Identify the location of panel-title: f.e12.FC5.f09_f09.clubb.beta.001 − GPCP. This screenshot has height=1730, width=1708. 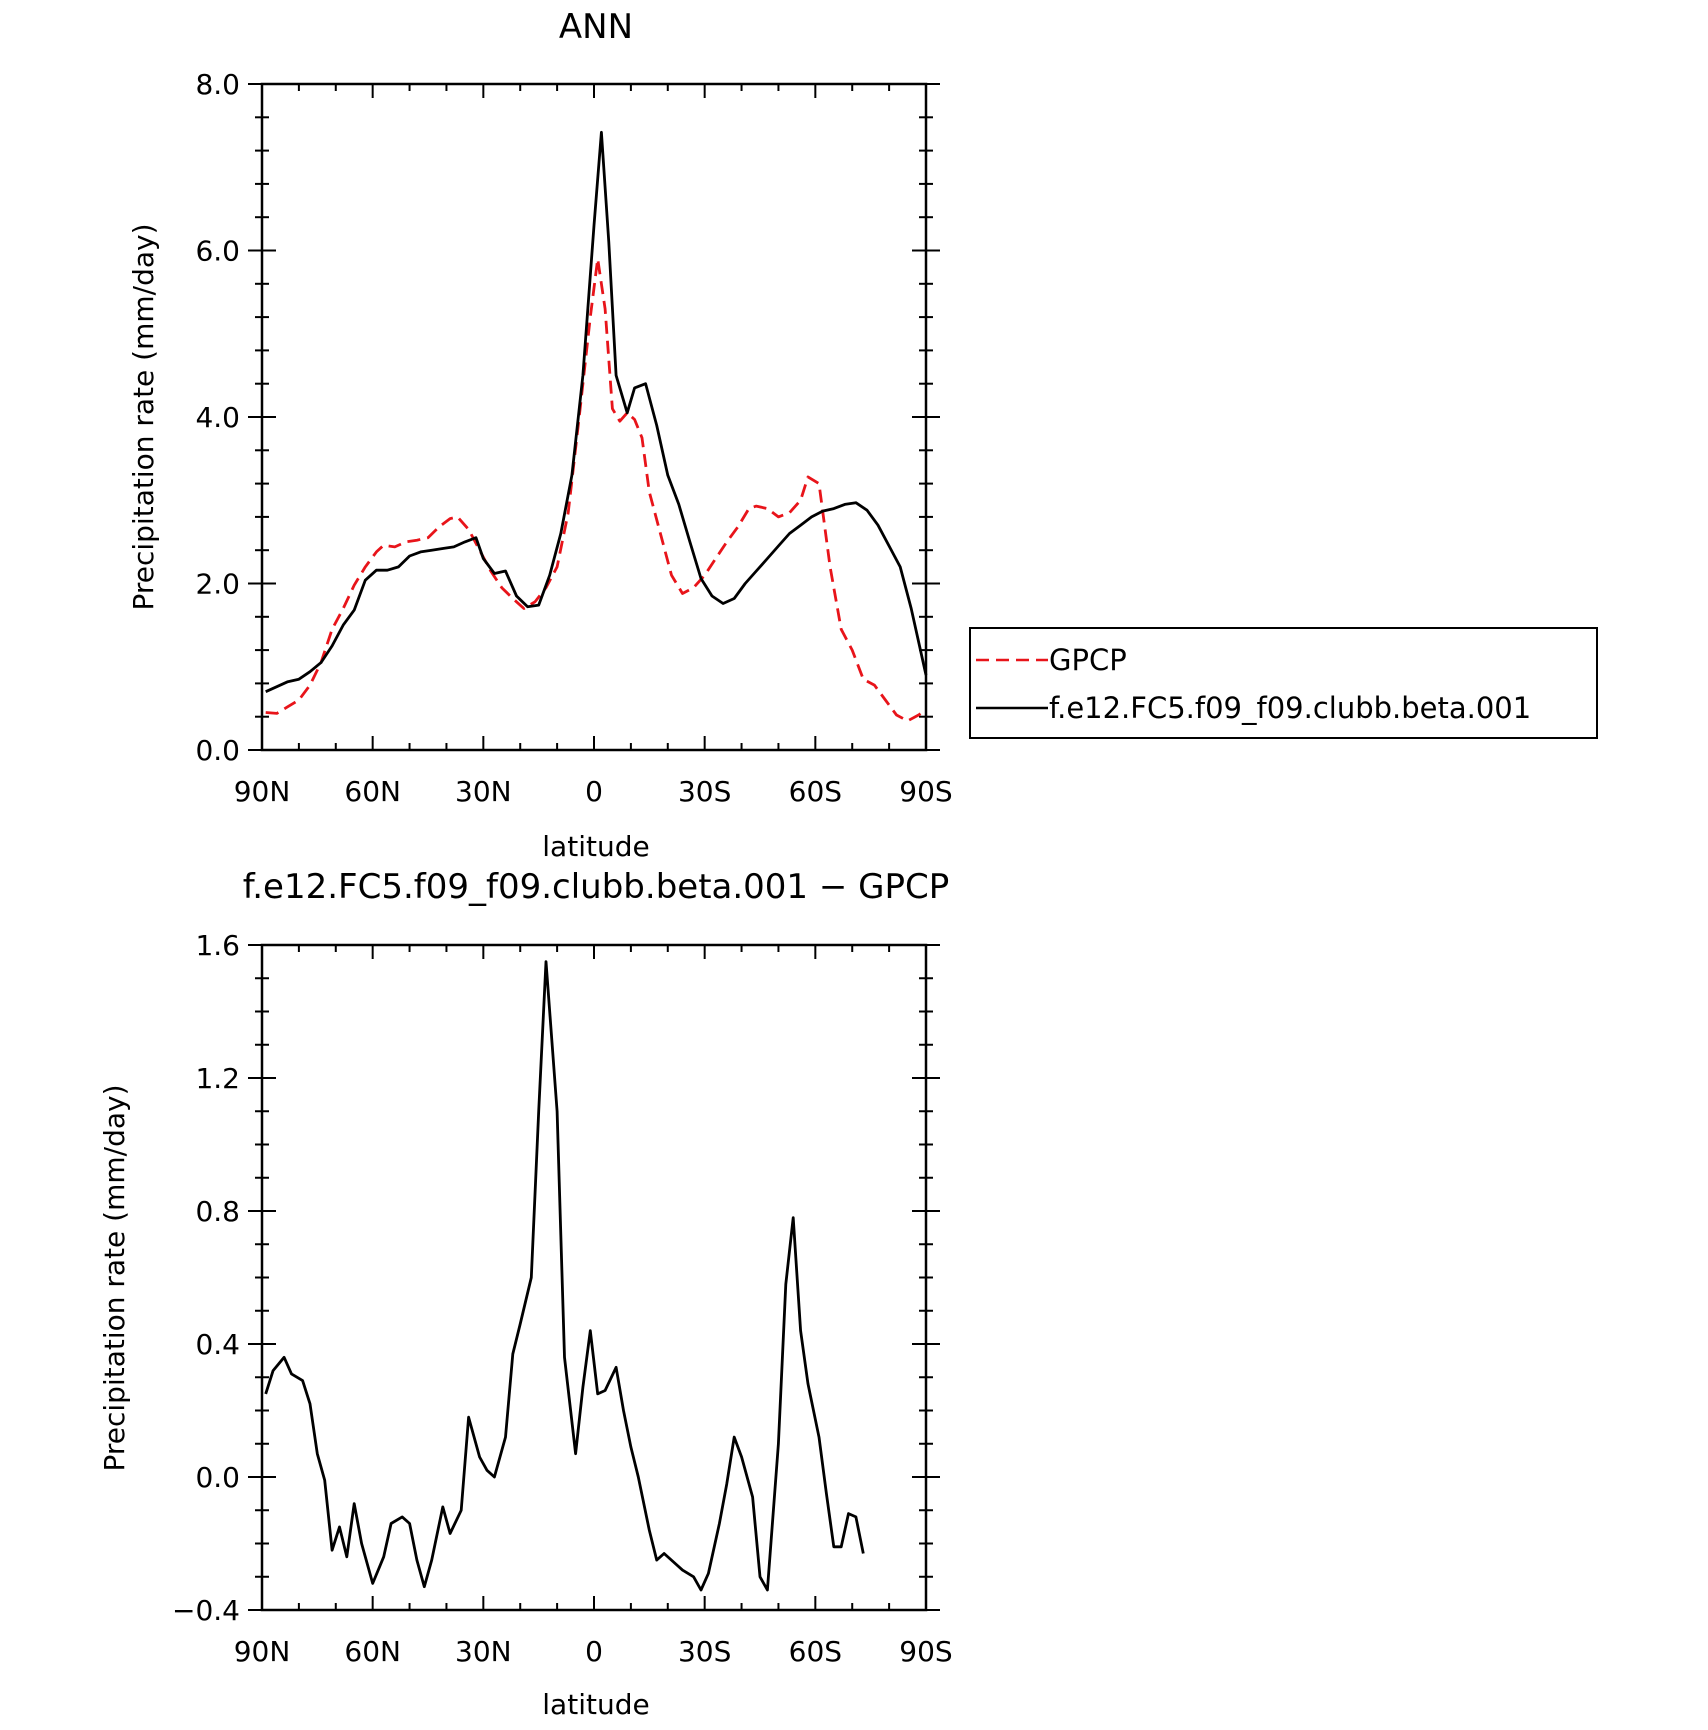
(596, 887).